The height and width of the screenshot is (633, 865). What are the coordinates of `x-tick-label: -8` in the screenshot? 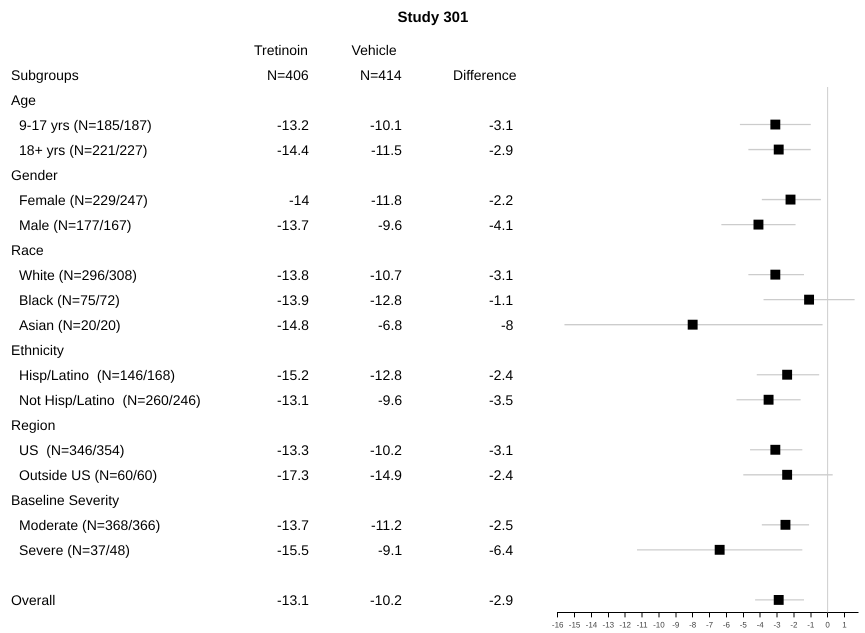 It's located at (693, 625).